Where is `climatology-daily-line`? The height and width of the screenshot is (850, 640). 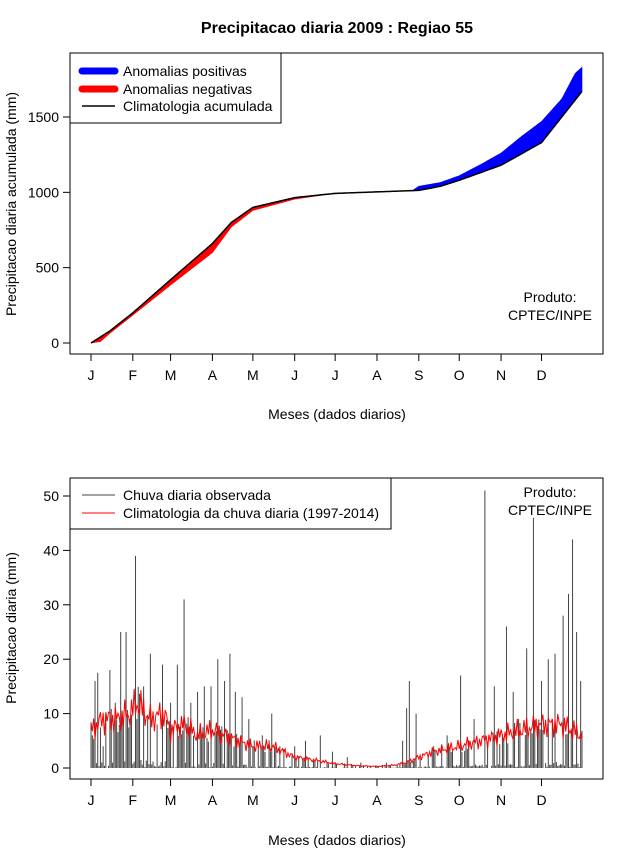
climatology-daily-line is located at coordinates (336, 728).